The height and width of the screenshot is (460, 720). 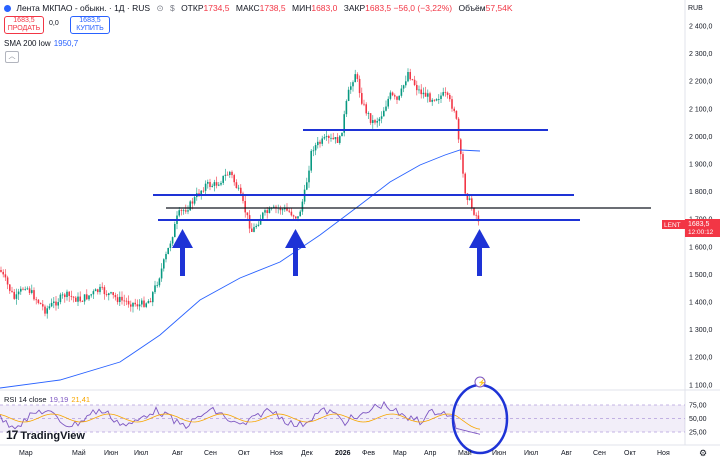 I want to click on rsi-label: RSI 14 close, so click(x=25, y=399).